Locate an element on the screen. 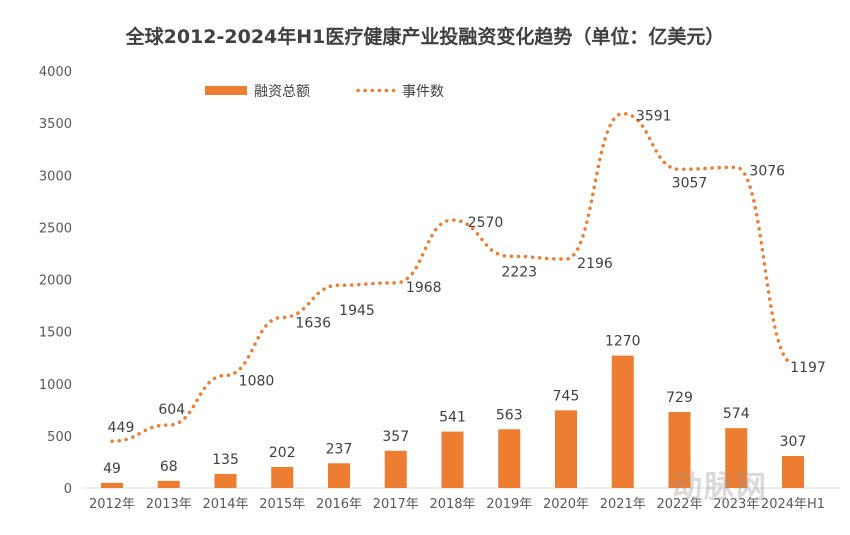  bar-2017年 is located at coordinates (395, 469).